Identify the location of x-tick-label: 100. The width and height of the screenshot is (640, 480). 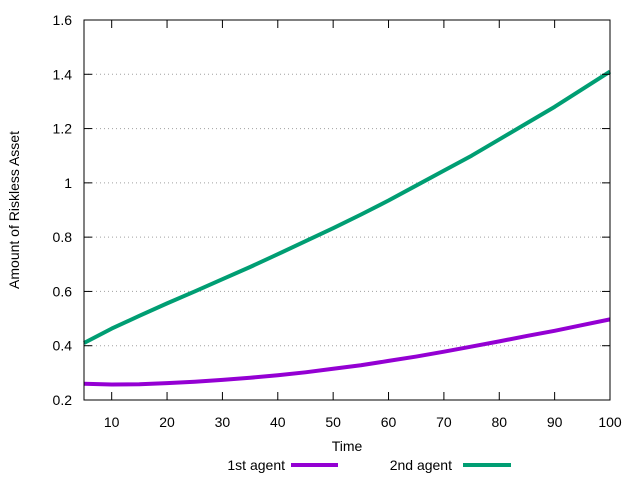
(610, 422).